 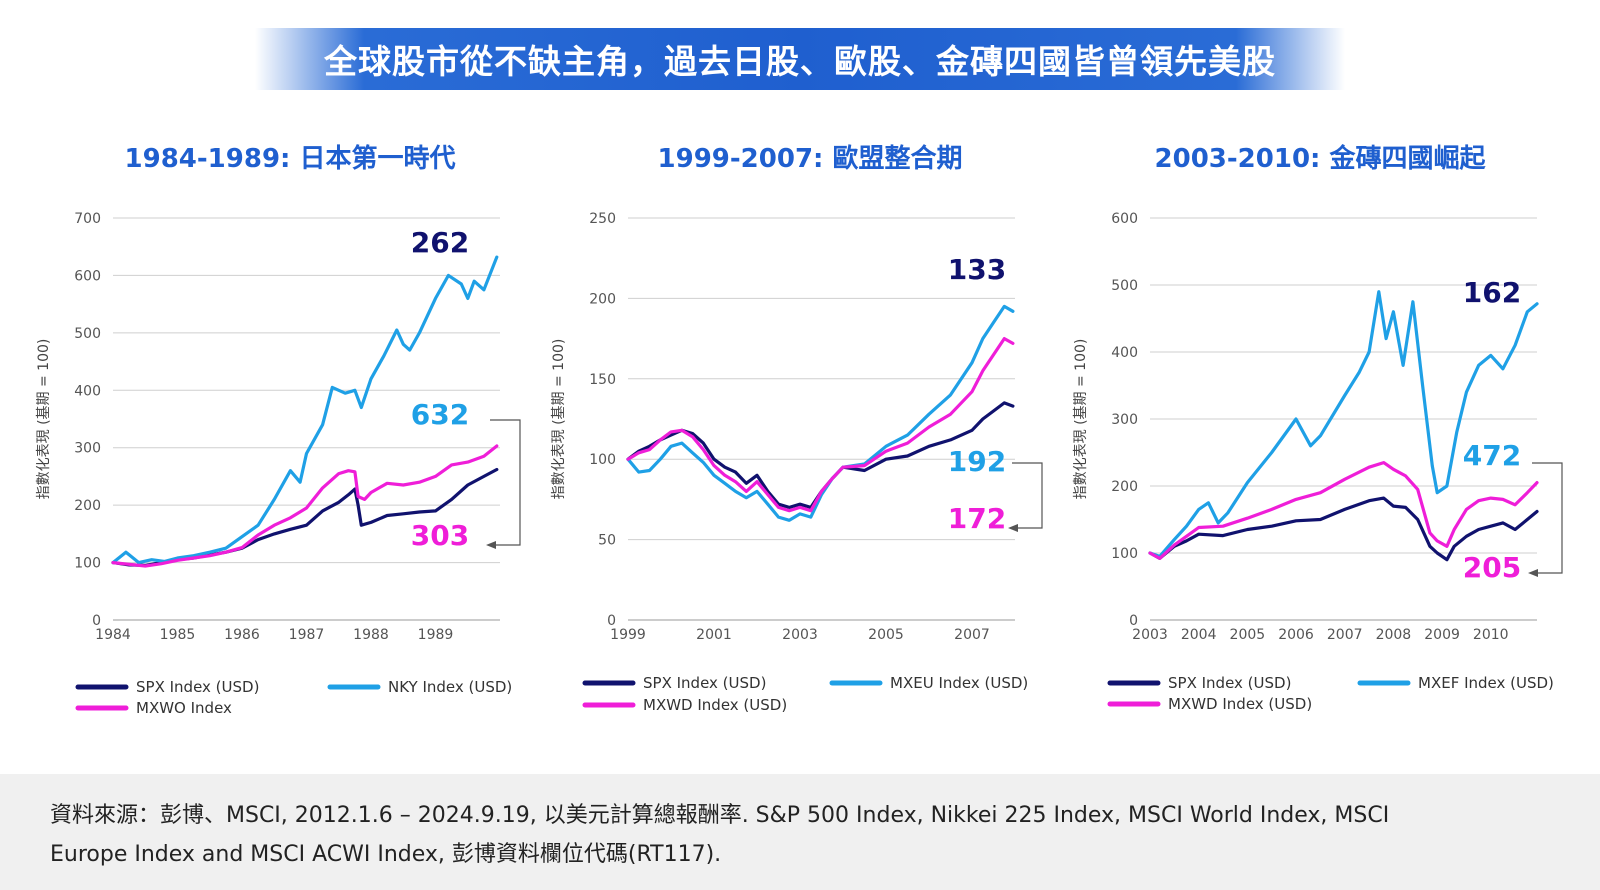 I want to click on chart-title-europe: 1999-2007: 歐盟整合期, so click(x=810, y=159).